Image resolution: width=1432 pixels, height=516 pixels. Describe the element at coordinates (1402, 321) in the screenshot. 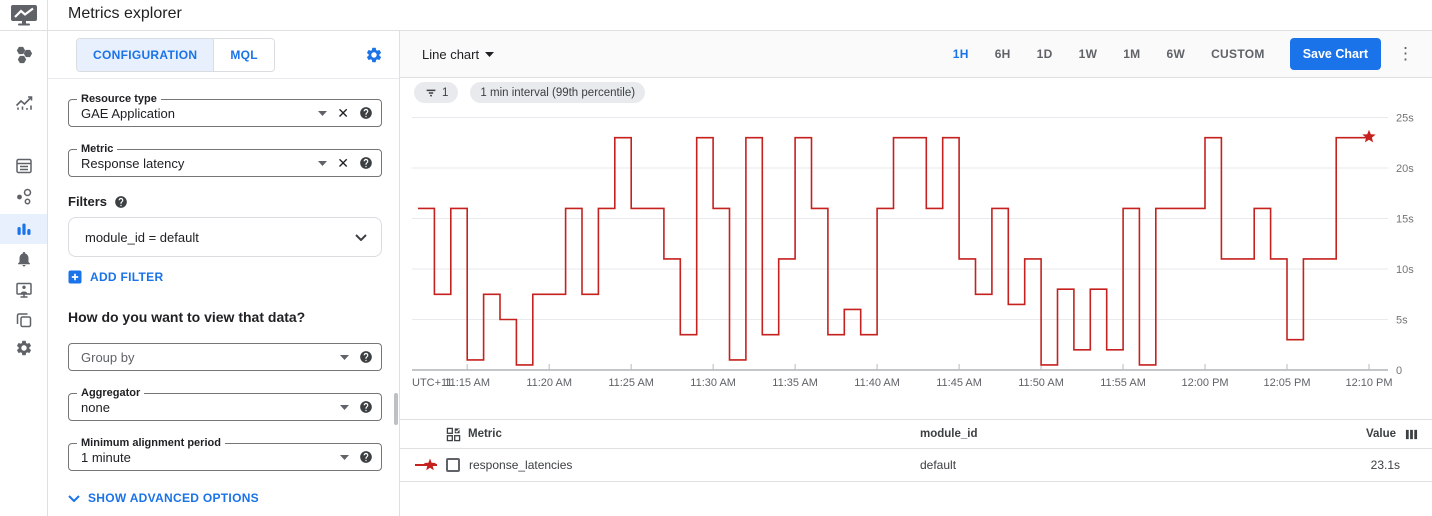

I see `y-tick-label: 5s` at that location.